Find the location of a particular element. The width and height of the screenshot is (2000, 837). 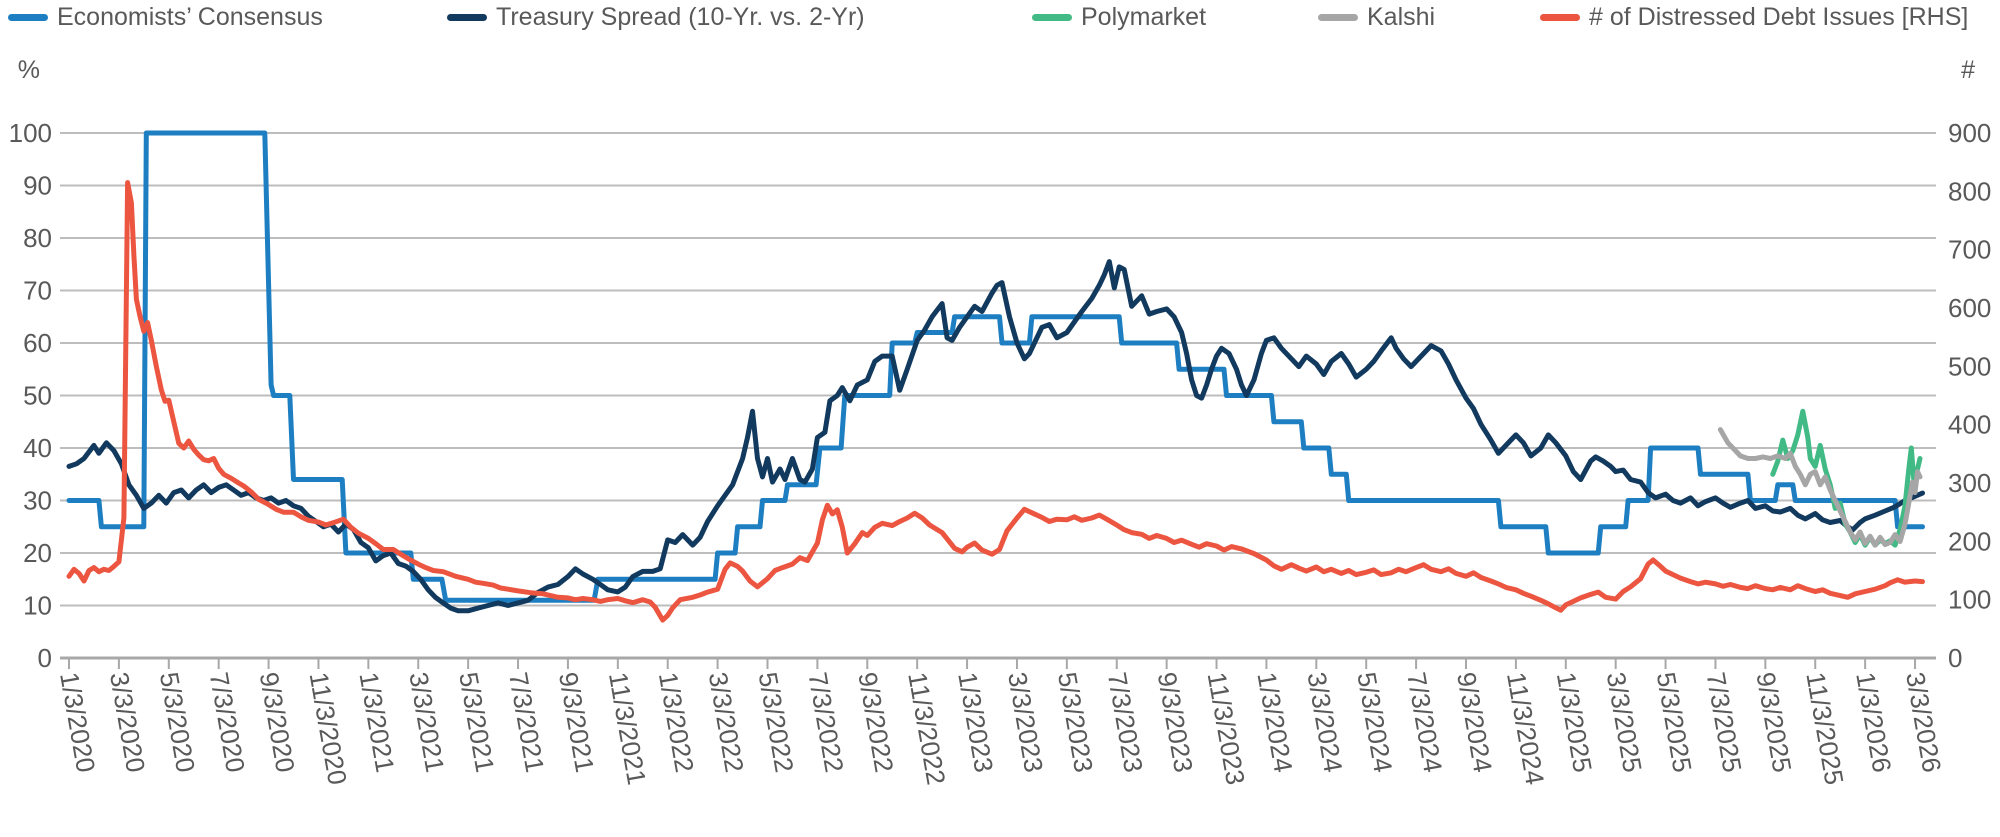

left-axis-tick-label: 0 is located at coordinates (45, 658).